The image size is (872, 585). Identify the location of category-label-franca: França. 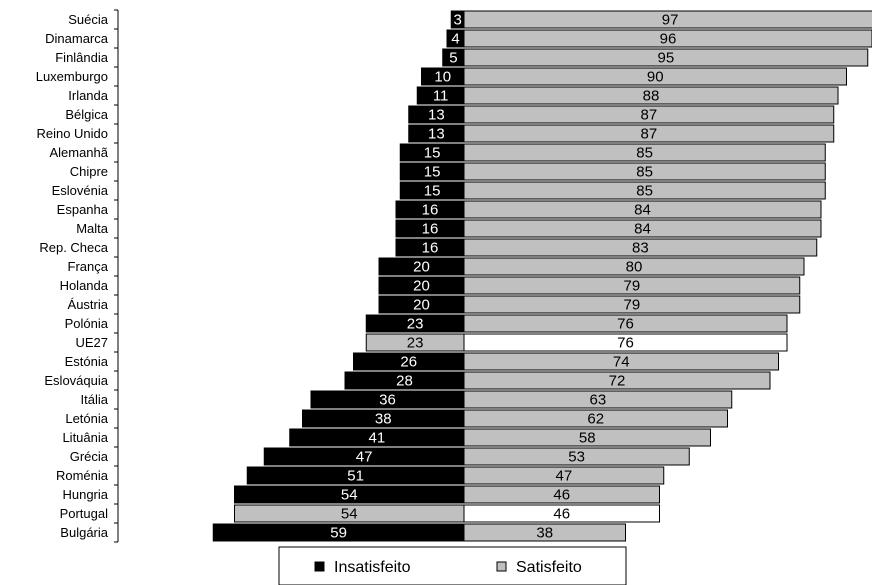
(88, 266).